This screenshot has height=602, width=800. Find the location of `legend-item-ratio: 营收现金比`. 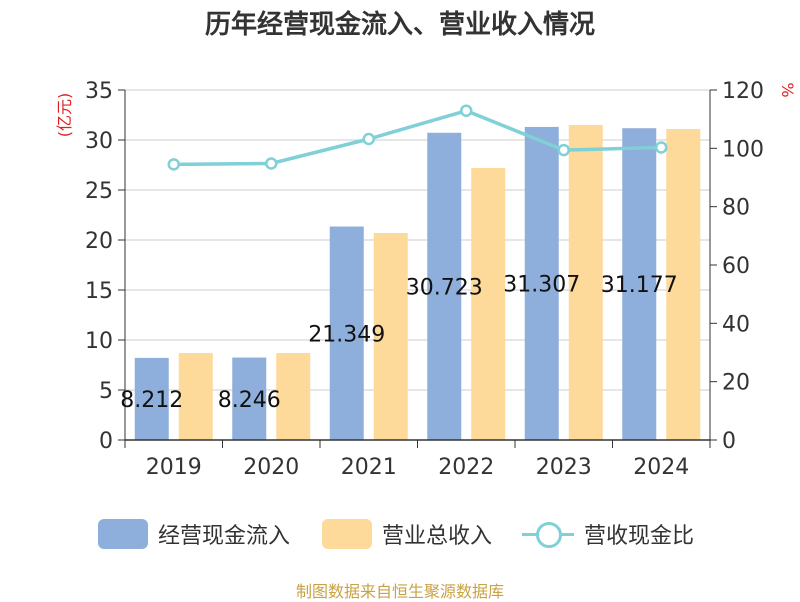

legend-item-ratio: 营收现金比 is located at coordinates (608, 534).